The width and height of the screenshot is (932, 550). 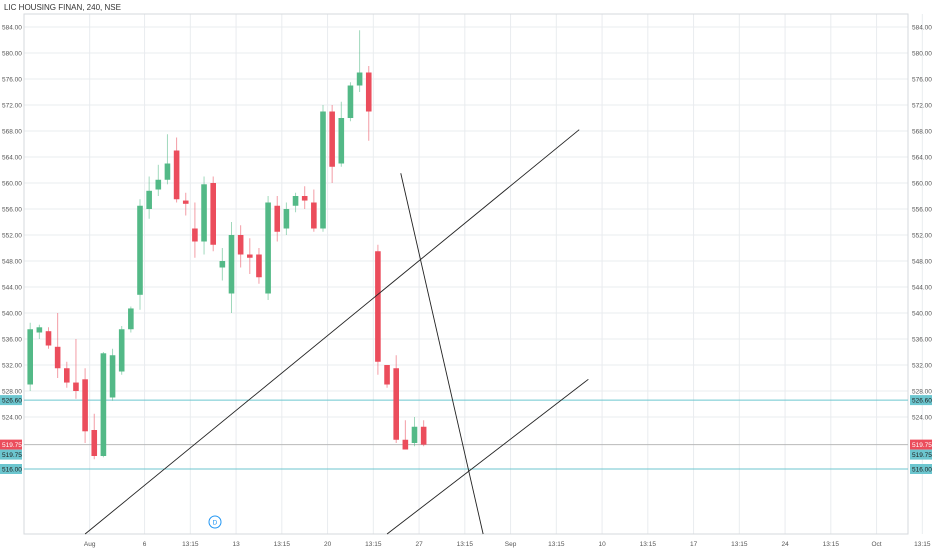 What do you see at coordinates (922, 79) in the screenshot?
I see `price-tick-label: 576.00` at bounding box center [922, 79].